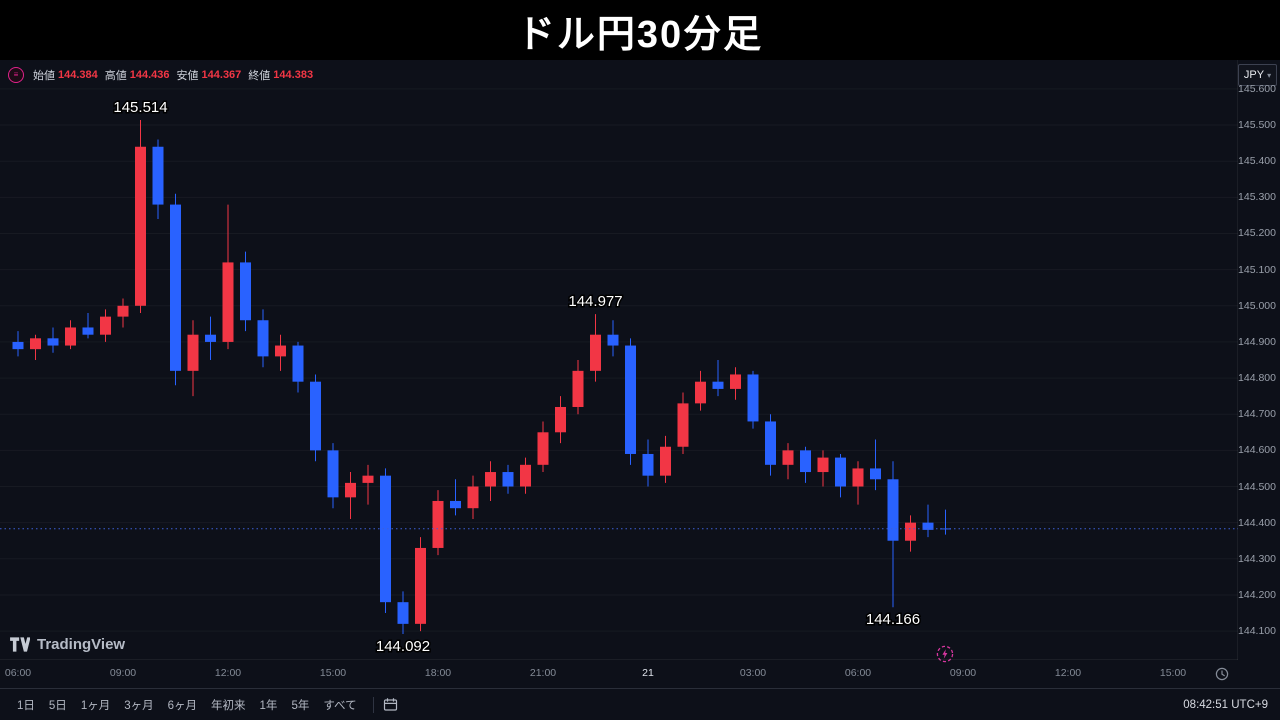  I want to click on market-status-icon, so click(945, 654).